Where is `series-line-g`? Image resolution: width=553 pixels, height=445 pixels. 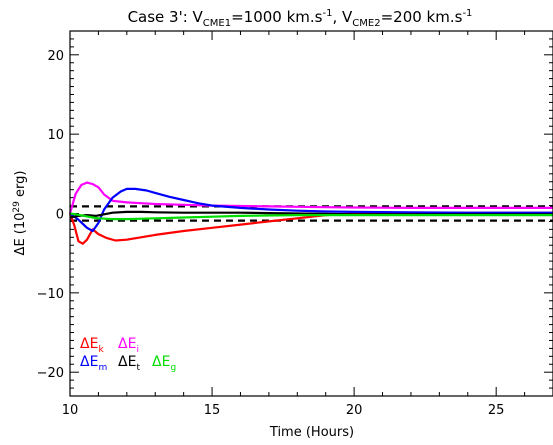 series-line-g is located at coordinates (311, 216).